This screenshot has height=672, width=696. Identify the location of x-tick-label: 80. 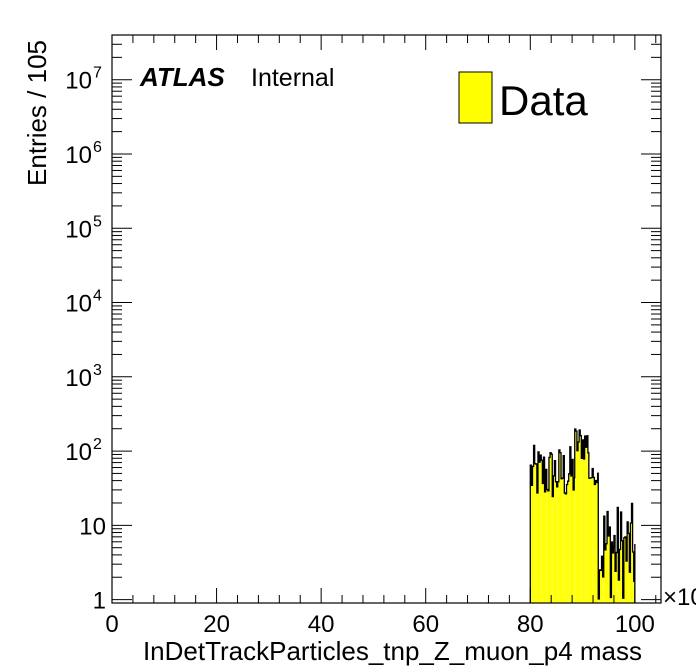
(530, 624).